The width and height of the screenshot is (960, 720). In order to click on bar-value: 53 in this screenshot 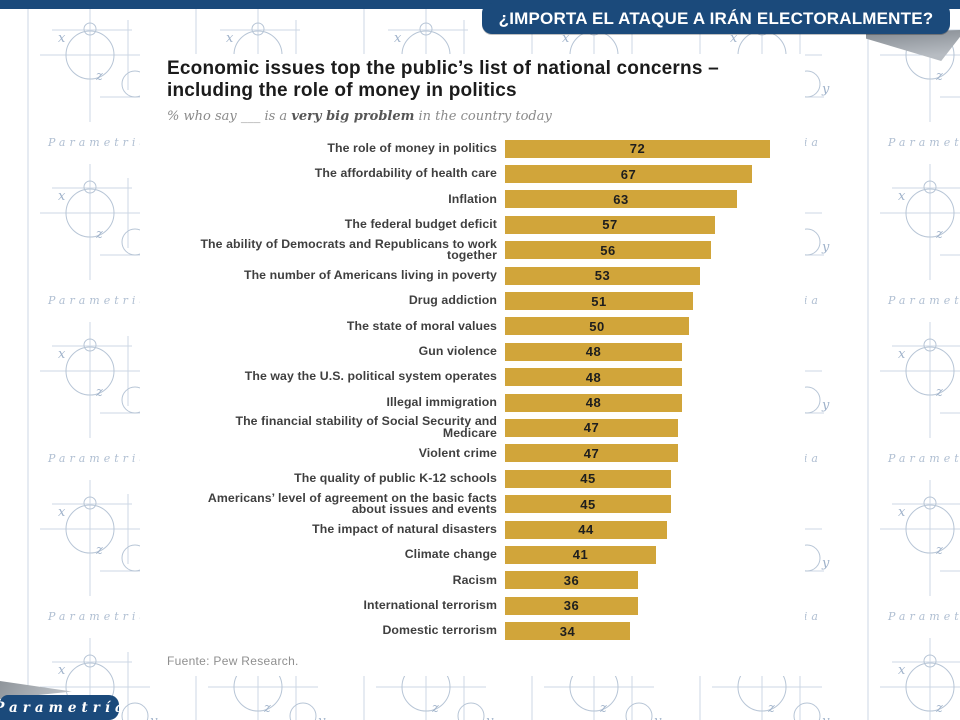, I will do `click(602, 276)`.